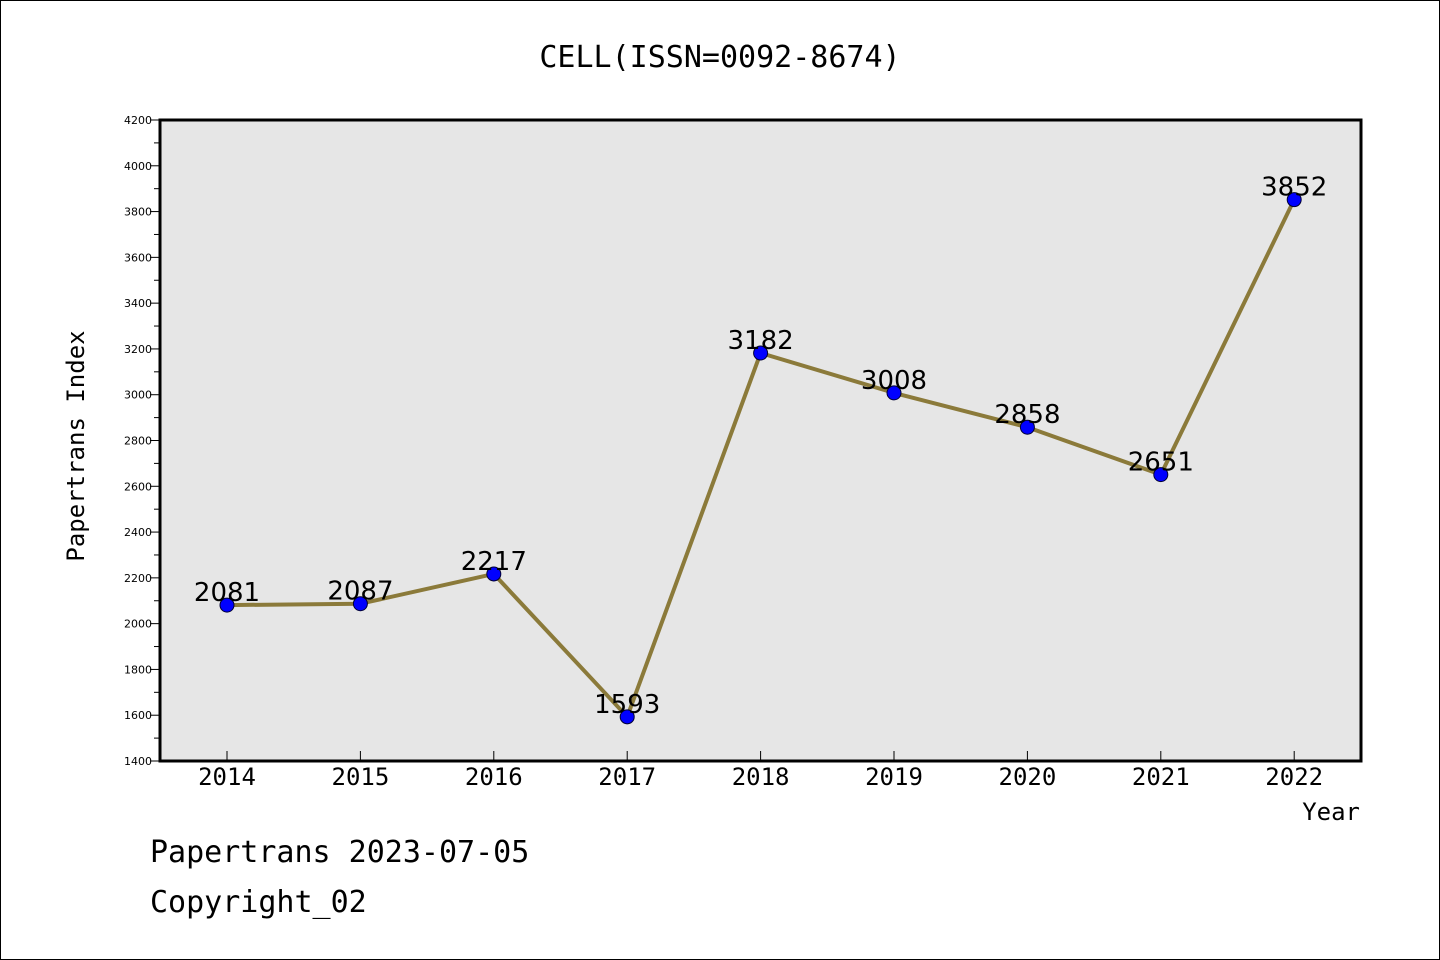  I want to click on x-tick-label: 2022, so click(1294, 777).